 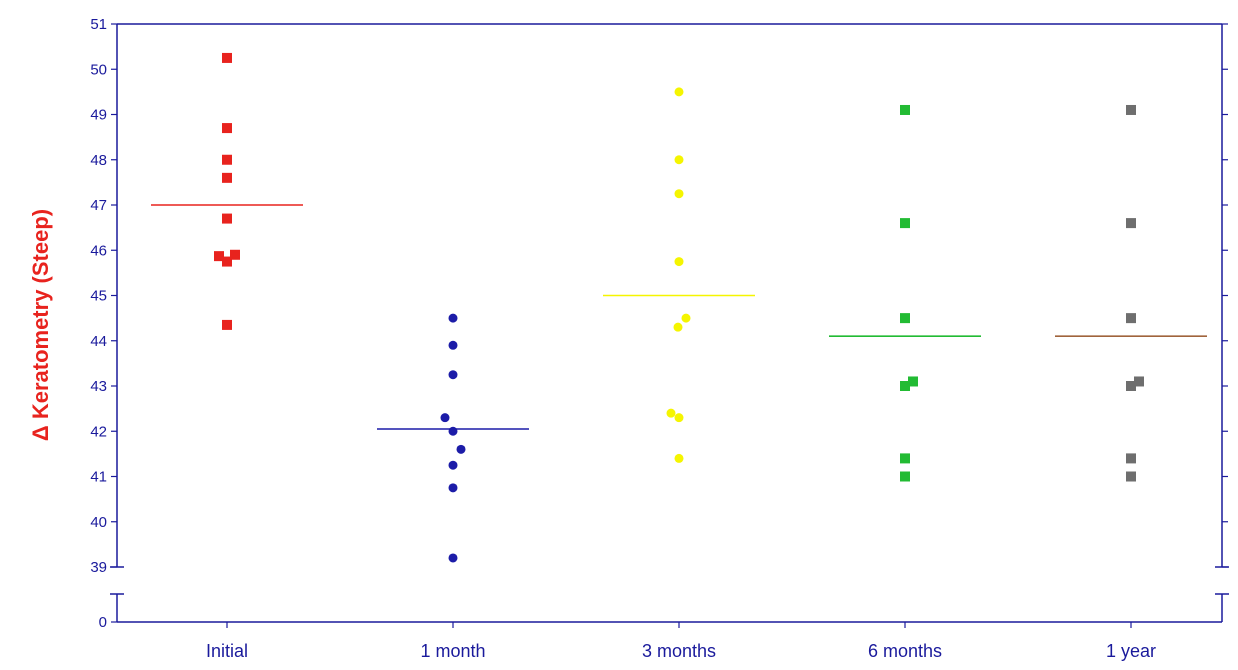 I want to click on y-tick-label: 46, so click(x=98, y=250).